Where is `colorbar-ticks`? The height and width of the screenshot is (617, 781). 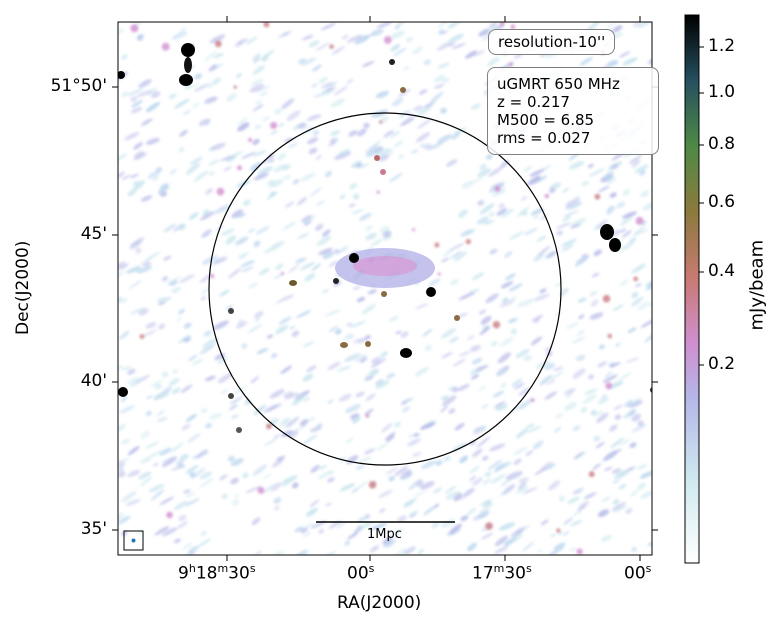
colorbar-ticks is located at coordinates (701, 206).